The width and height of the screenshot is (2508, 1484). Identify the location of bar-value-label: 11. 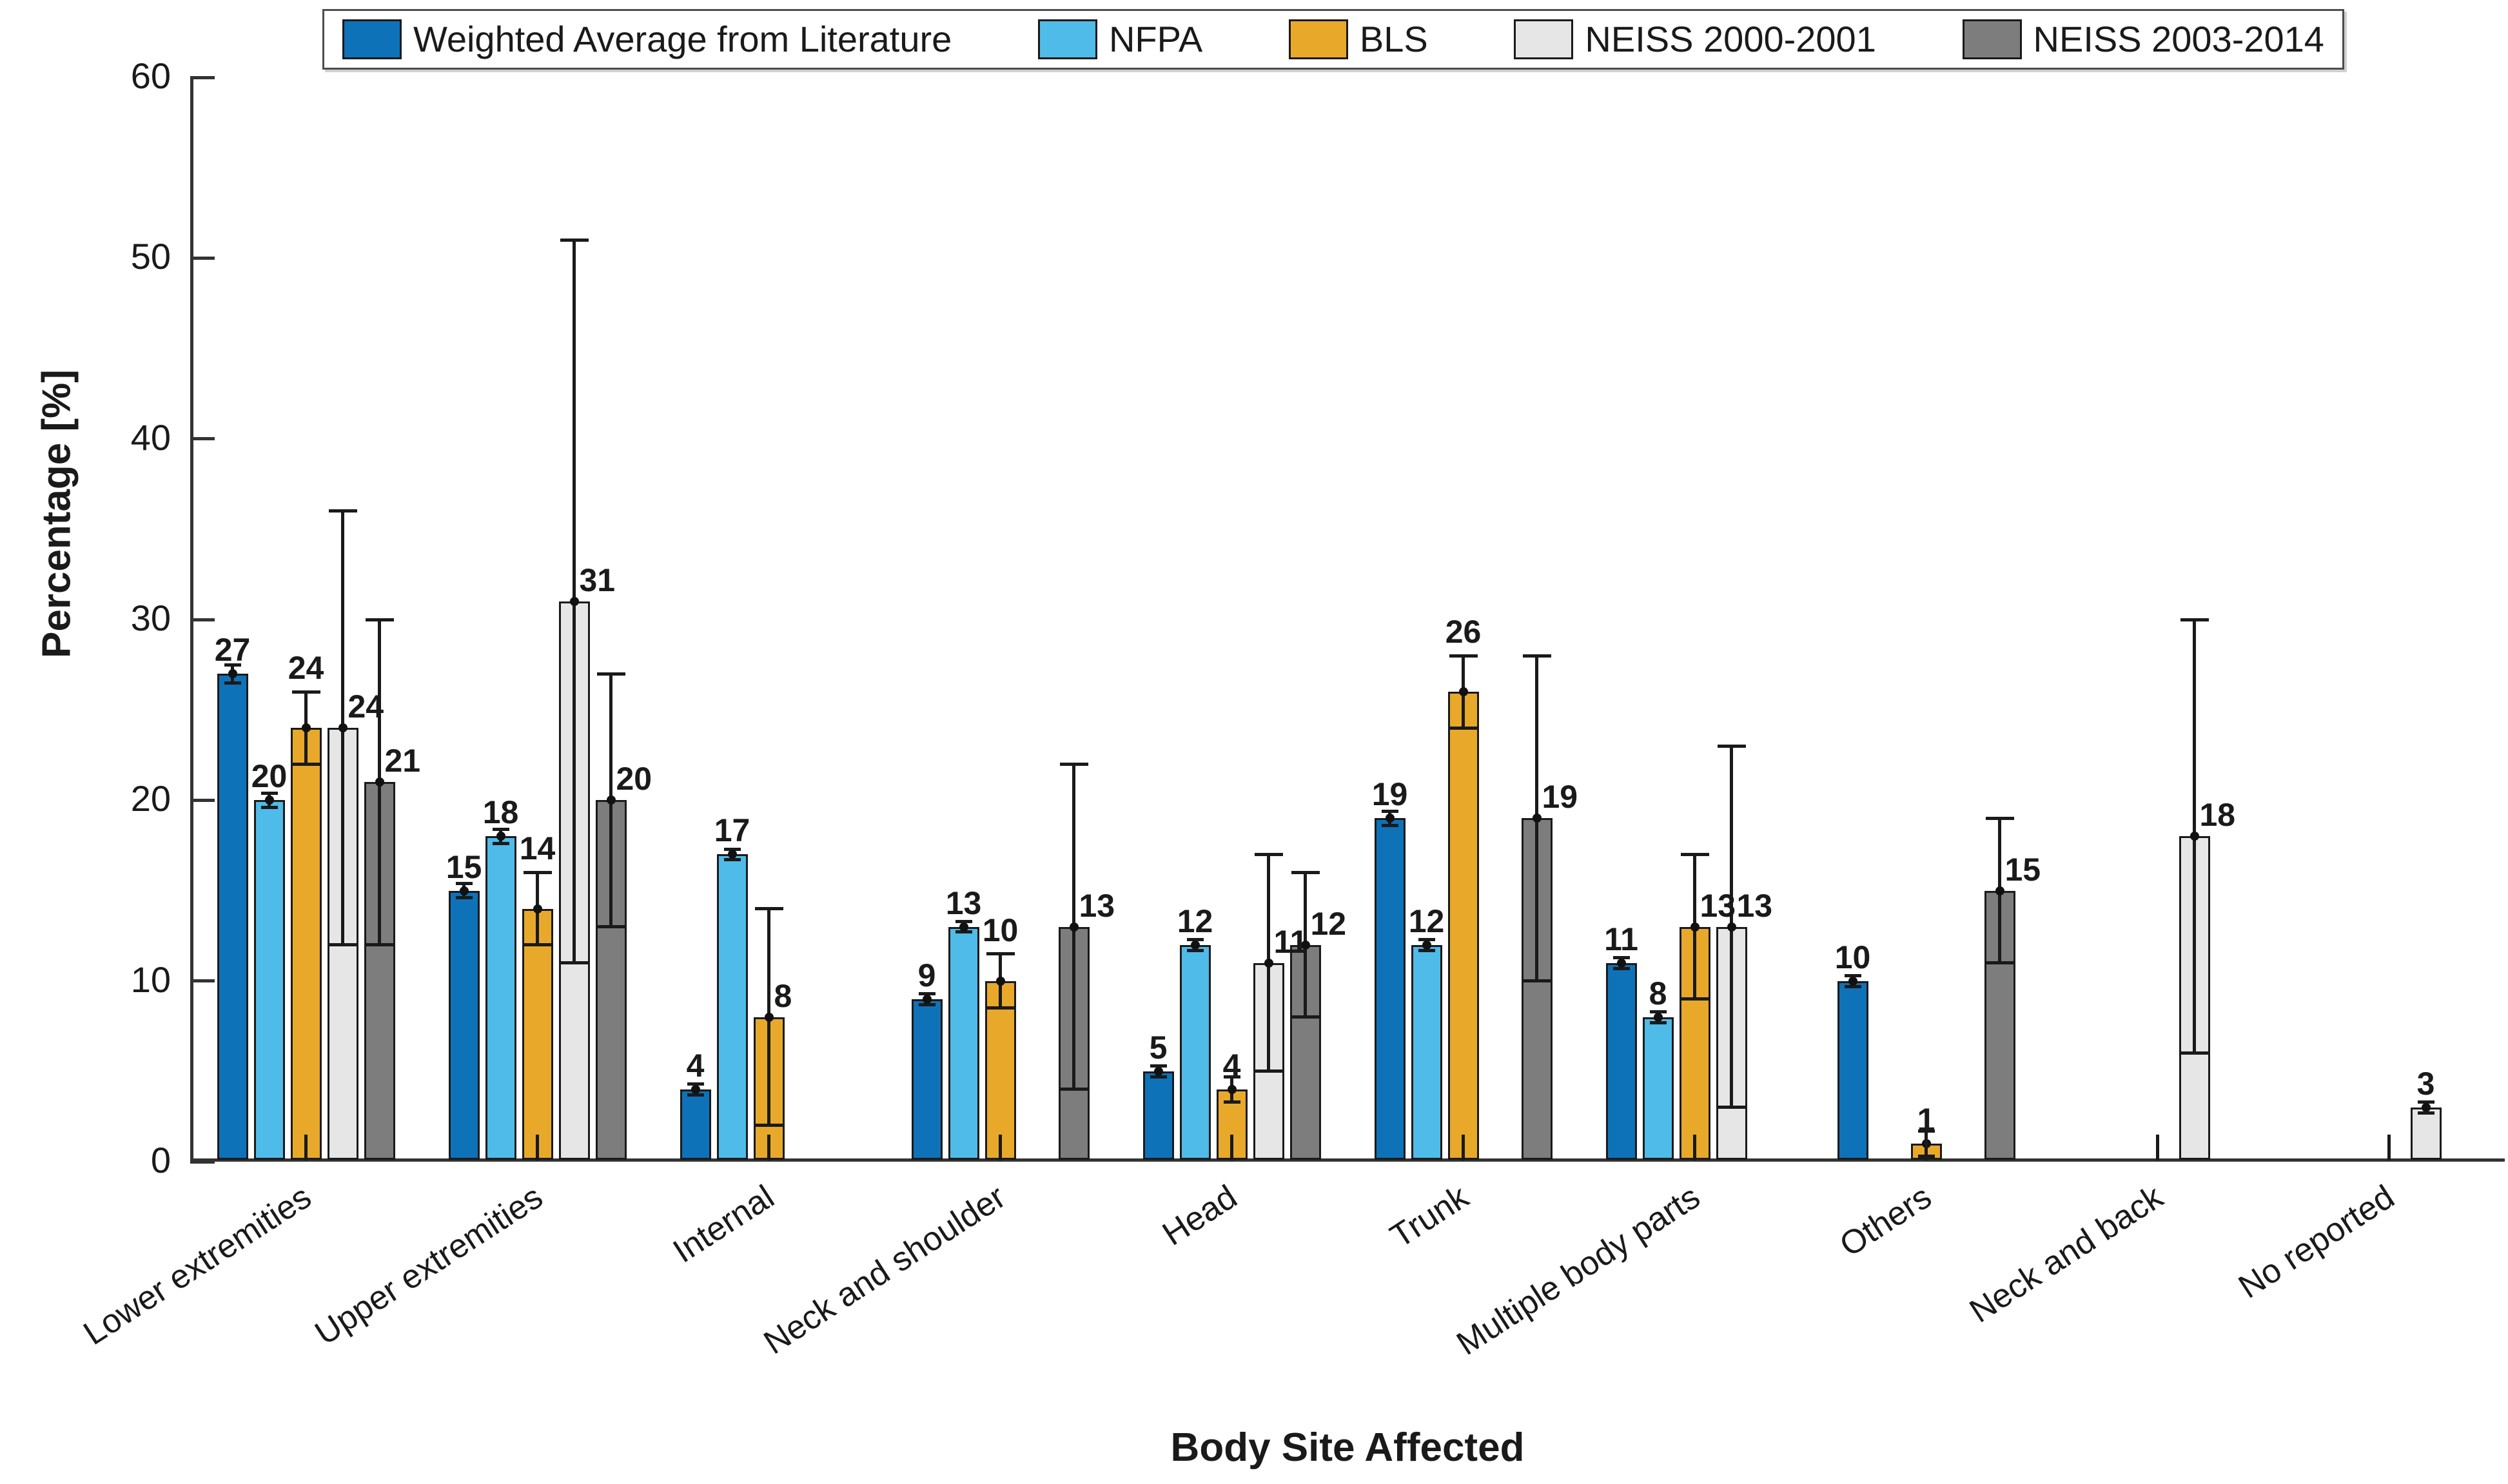
(1290, 941).